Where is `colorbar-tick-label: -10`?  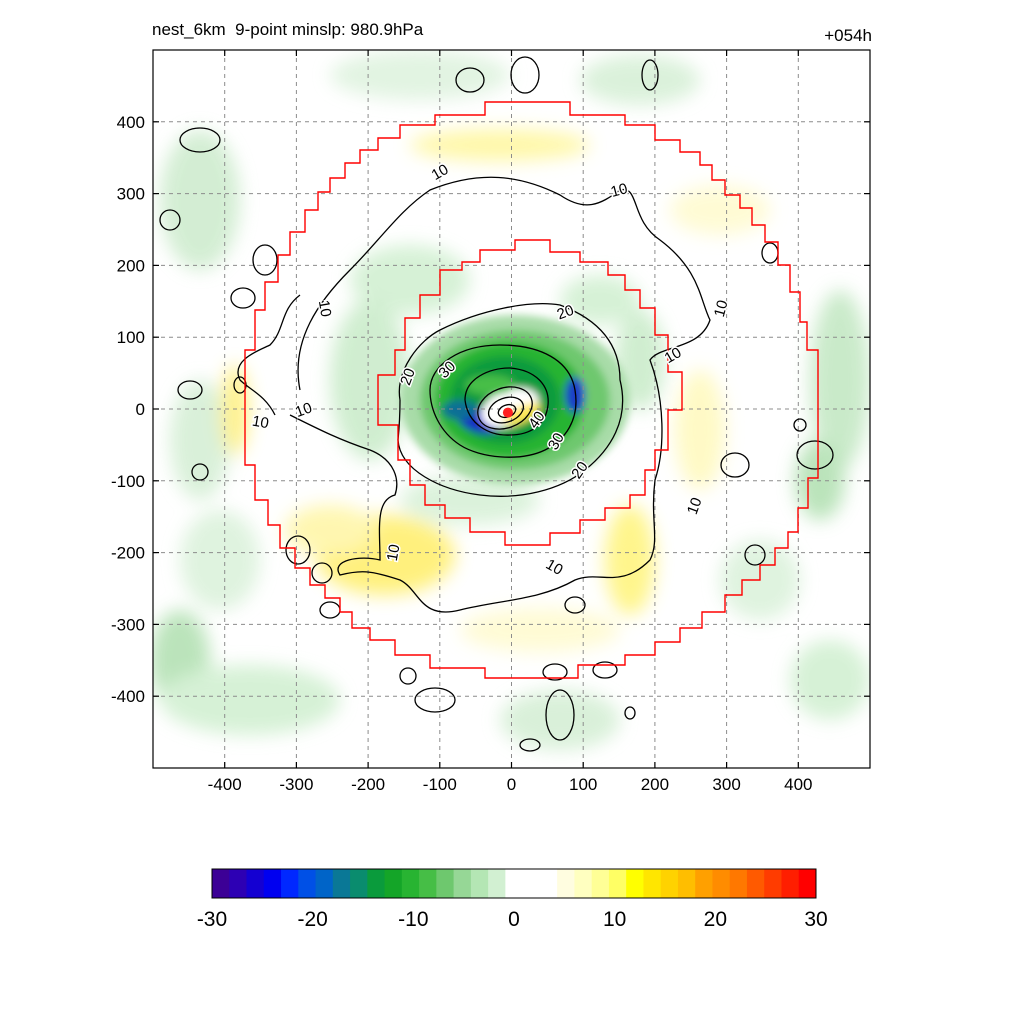 colorbar-tick-label: -10 is located at coordinates (413, 919).